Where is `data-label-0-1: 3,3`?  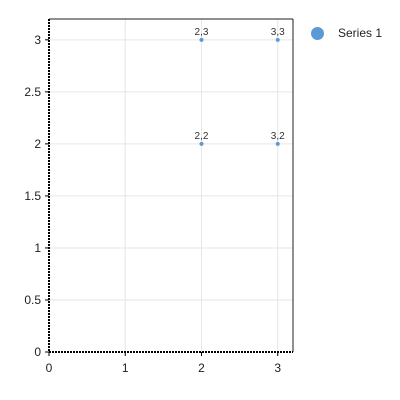 data-label-0-1: 3,3 is located at coordinates (278, 32).